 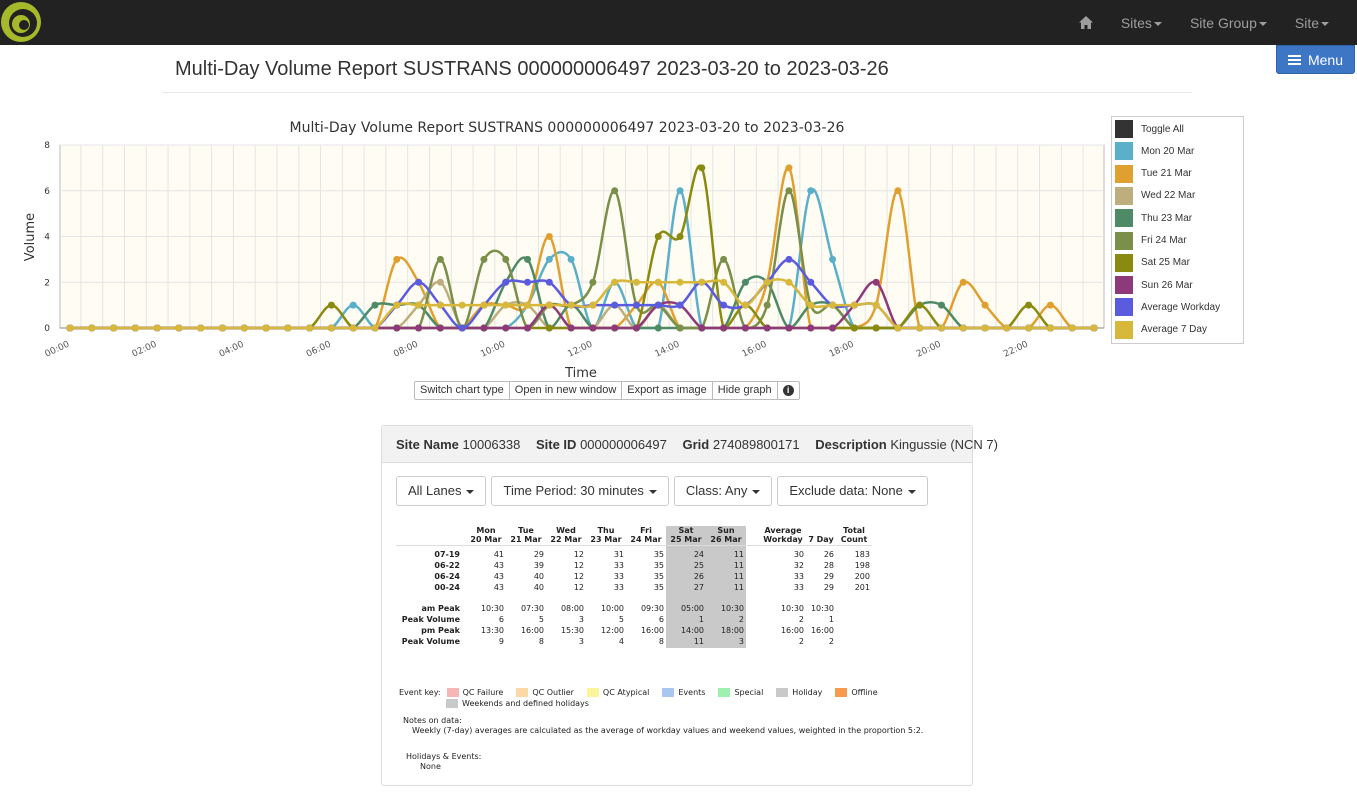 What do you see at coordinates (462, 390) in the screenshot?
I see `switch-chart-type-button: Switch chart type` at bounding box center [462, 390].